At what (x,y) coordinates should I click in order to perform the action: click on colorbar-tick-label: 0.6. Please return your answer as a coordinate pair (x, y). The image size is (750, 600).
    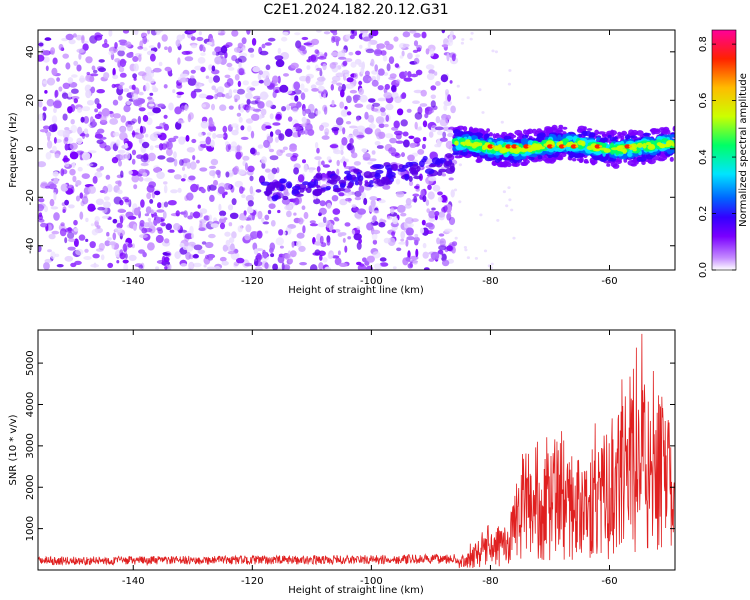
    Looking at the image, I should click on (703, 101).